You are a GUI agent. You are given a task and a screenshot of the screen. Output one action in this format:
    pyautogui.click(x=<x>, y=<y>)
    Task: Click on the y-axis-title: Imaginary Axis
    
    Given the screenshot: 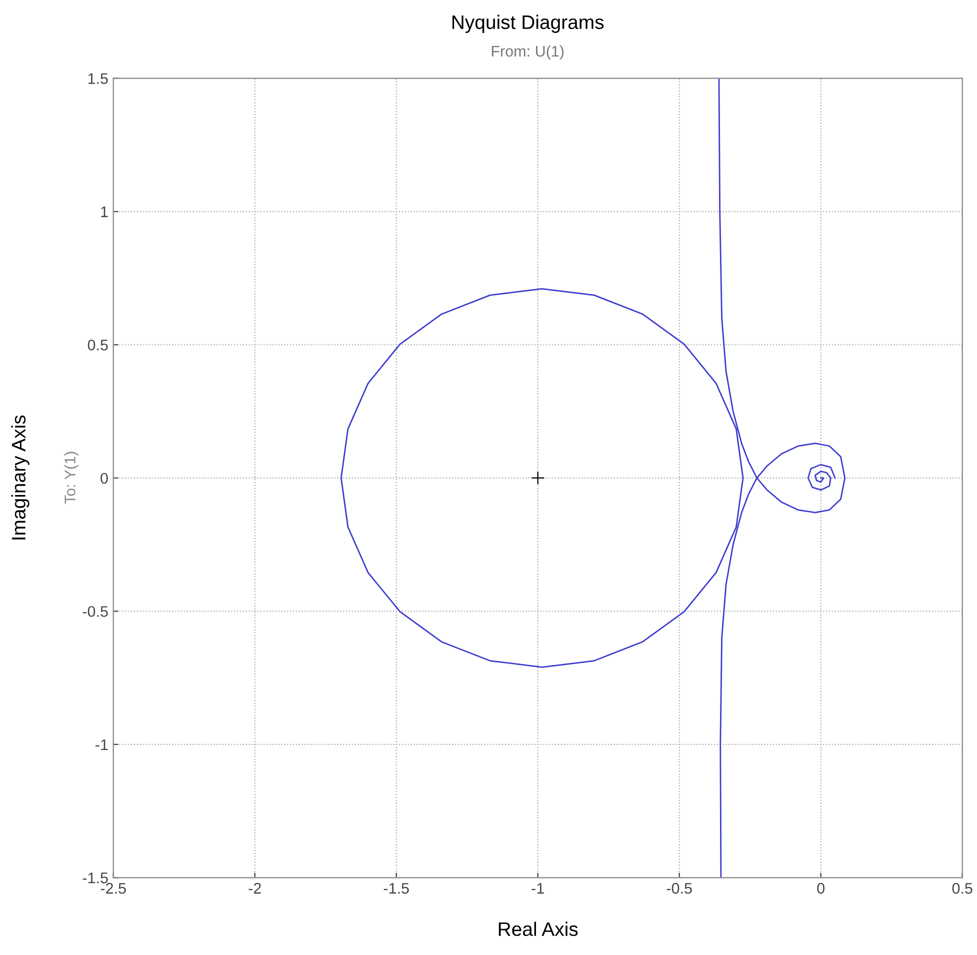 What is the action you would take?
    pyautogui.click(x=20, y=477)
    